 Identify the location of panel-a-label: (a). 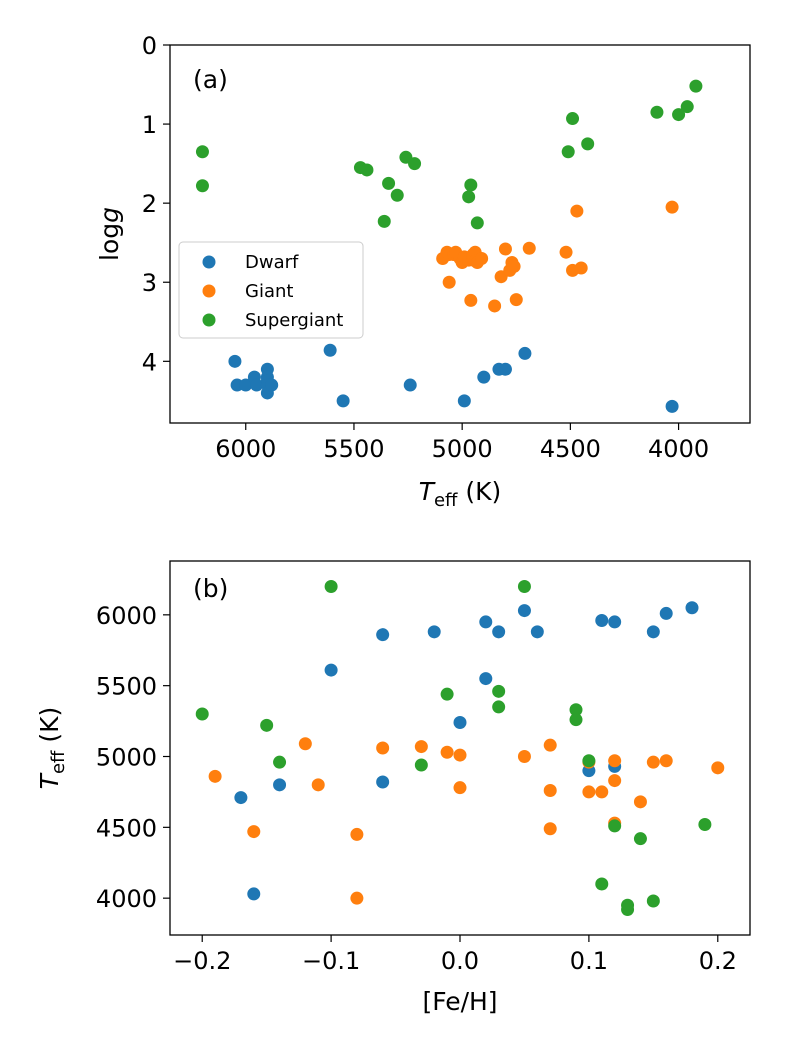
(210, 79).